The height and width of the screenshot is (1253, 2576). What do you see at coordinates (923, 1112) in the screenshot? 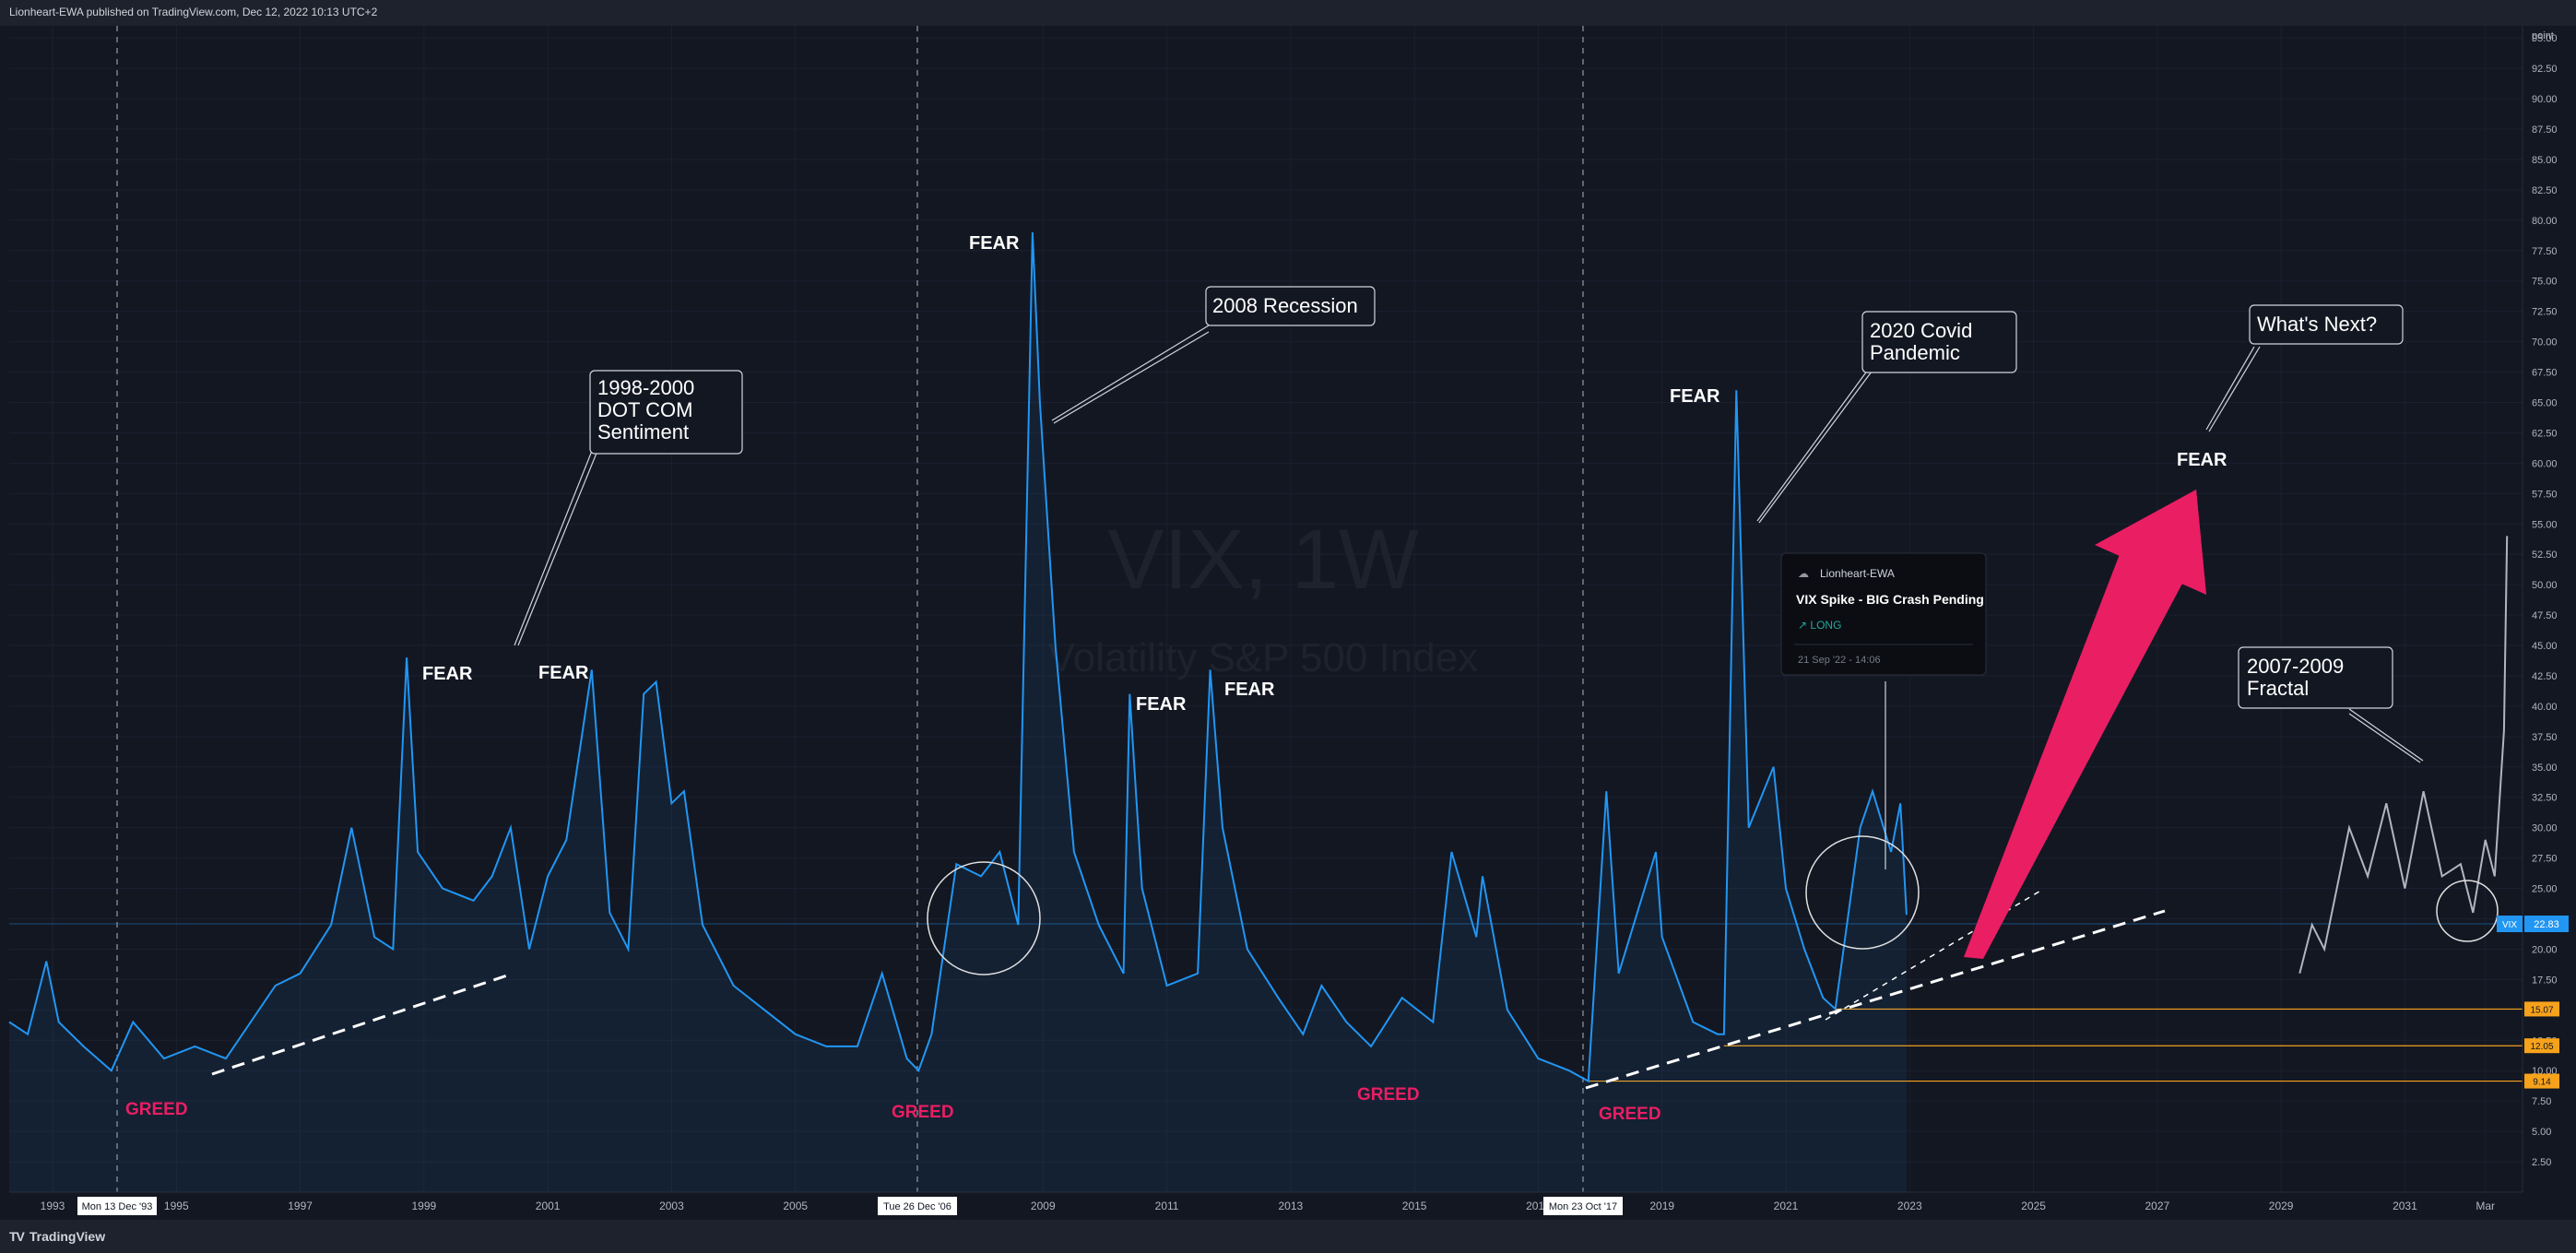
I see `greed-label-2006: GREED` at bounding box center [923, 1112].